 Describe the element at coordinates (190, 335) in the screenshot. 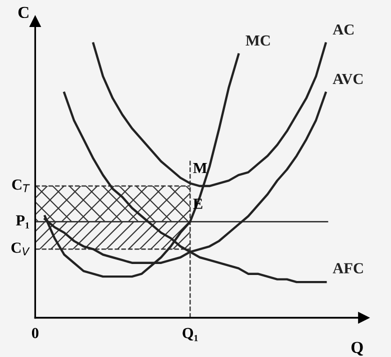

I see `x-tick-label: Q₁` at that location.